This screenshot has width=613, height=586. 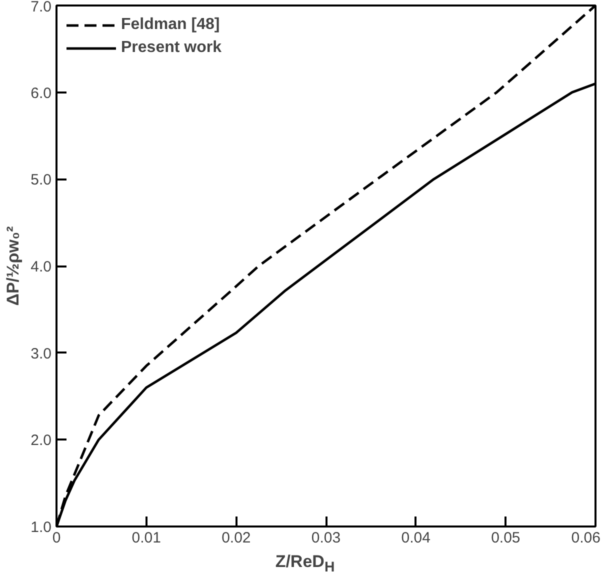 I want to click on x-tick-label: 0.04, so click(x=415, y=538).